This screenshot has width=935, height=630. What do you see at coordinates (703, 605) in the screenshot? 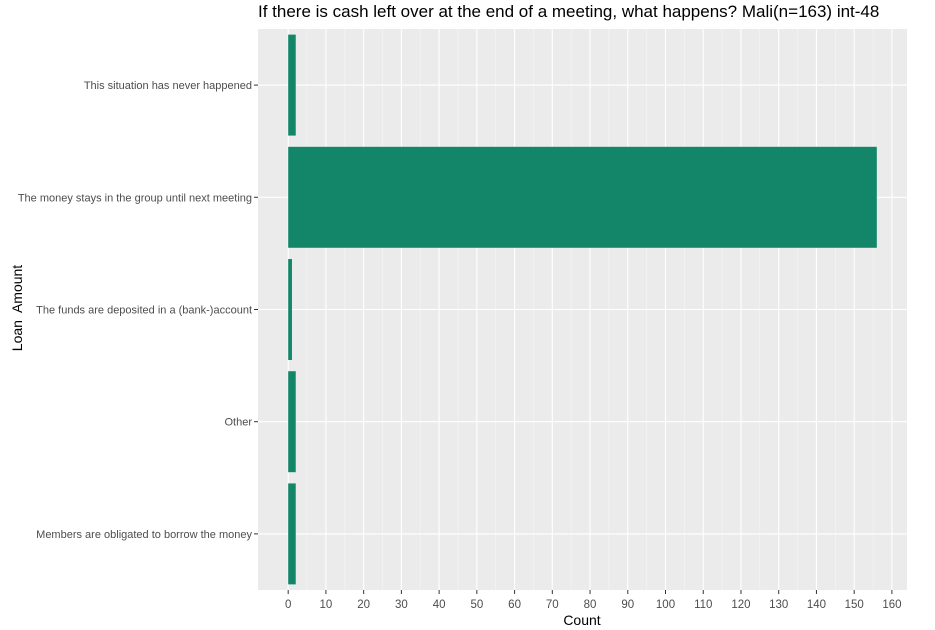
I see `x-tick-label: 110` at bounding box center [703, 605].